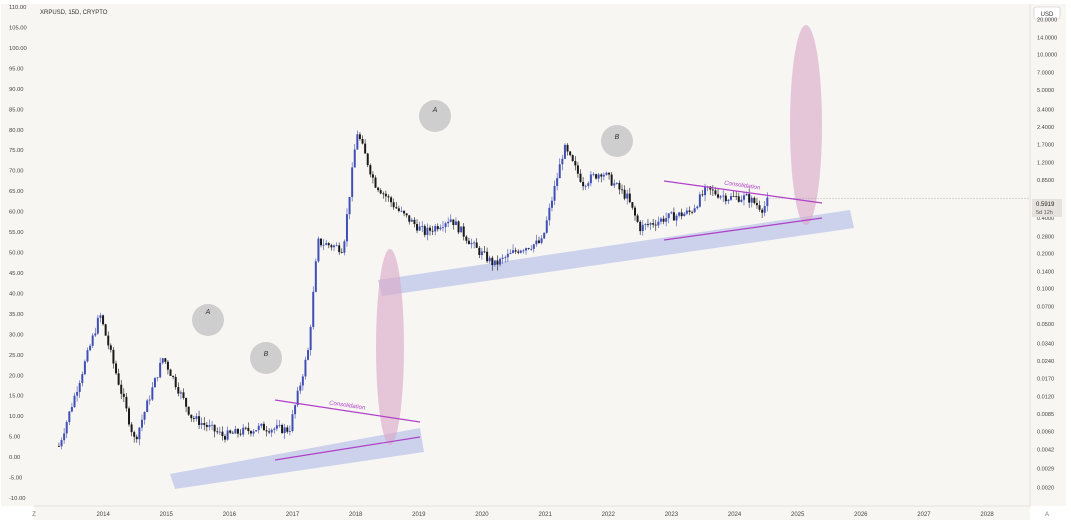 This screenshot has width=1071, height=526. I want to click on support-band-left, so click(297, 458).